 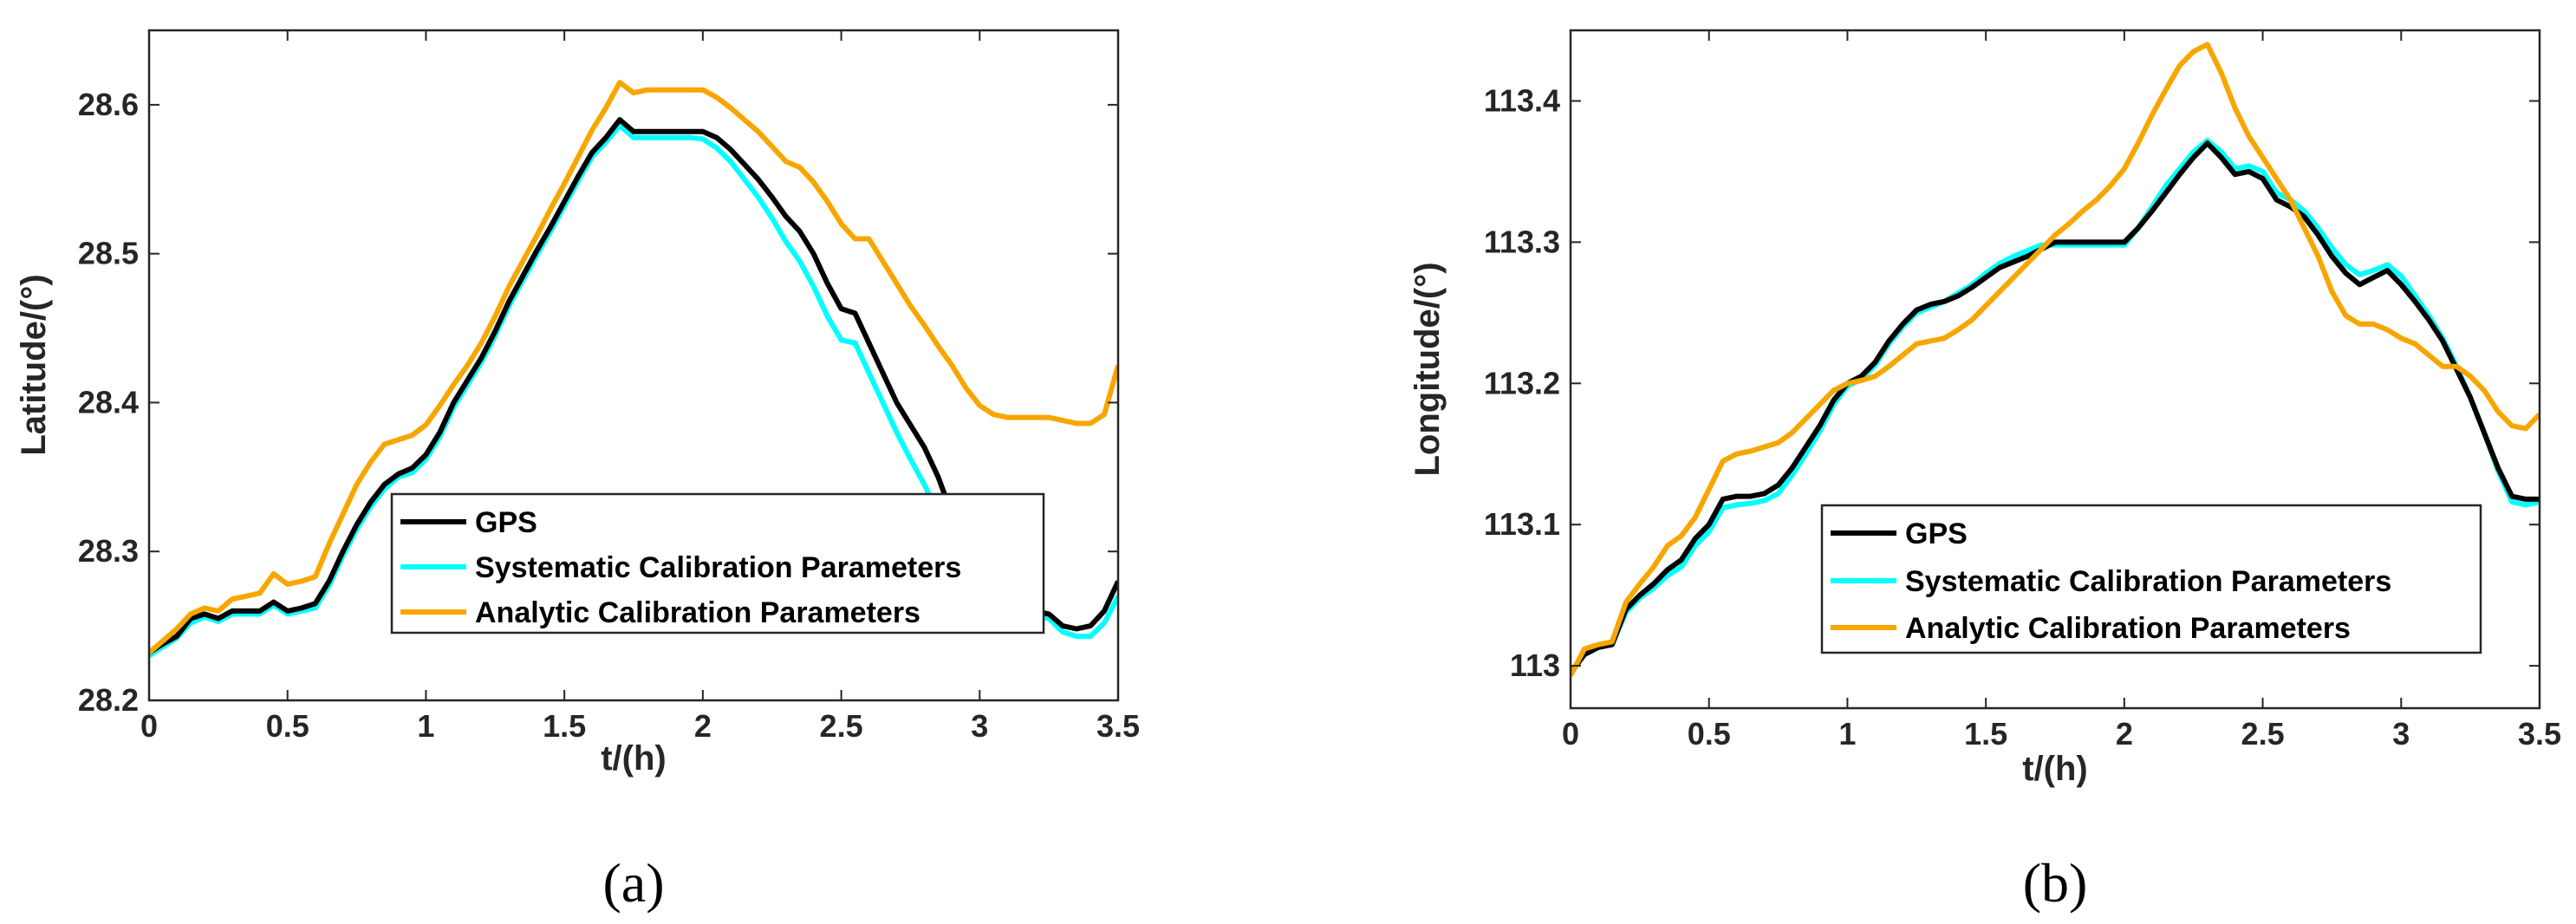 What do you see at coordinates (108, 402) in the screenshot?
I see `y-tick-label: 28.4` at bounding box center [108, 402].